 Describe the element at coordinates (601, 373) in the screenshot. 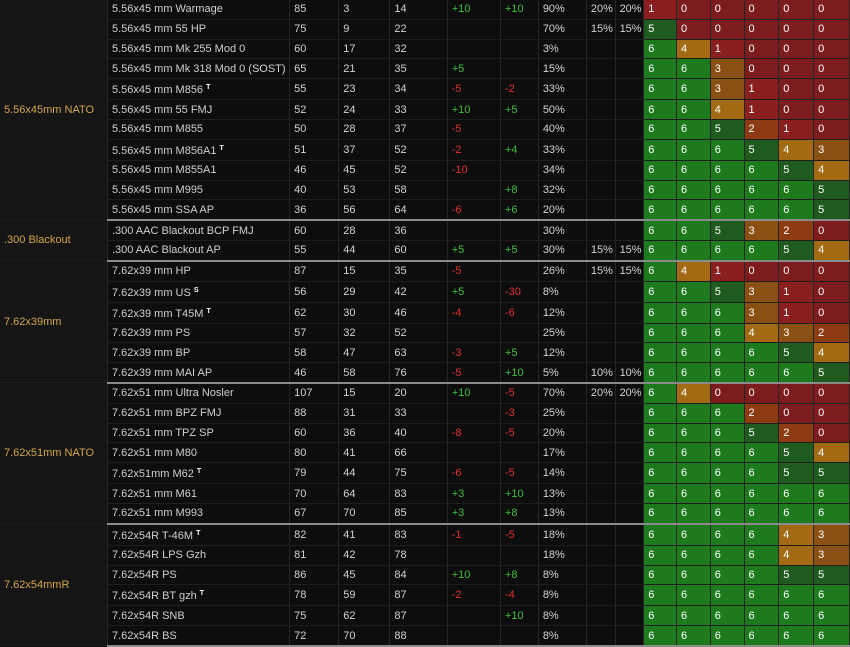

I see `ric-cell: 10%` at that location.